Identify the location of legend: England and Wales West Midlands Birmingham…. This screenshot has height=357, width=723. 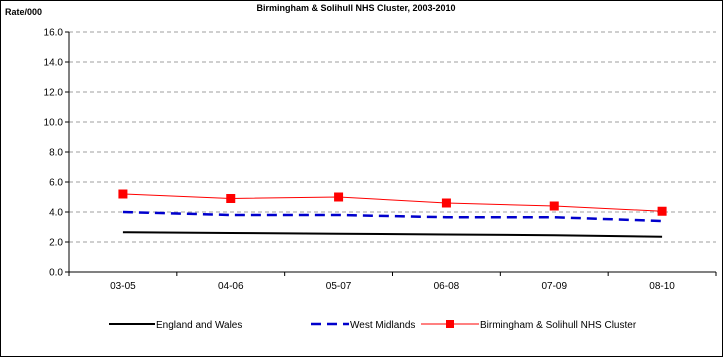
(373, 325).